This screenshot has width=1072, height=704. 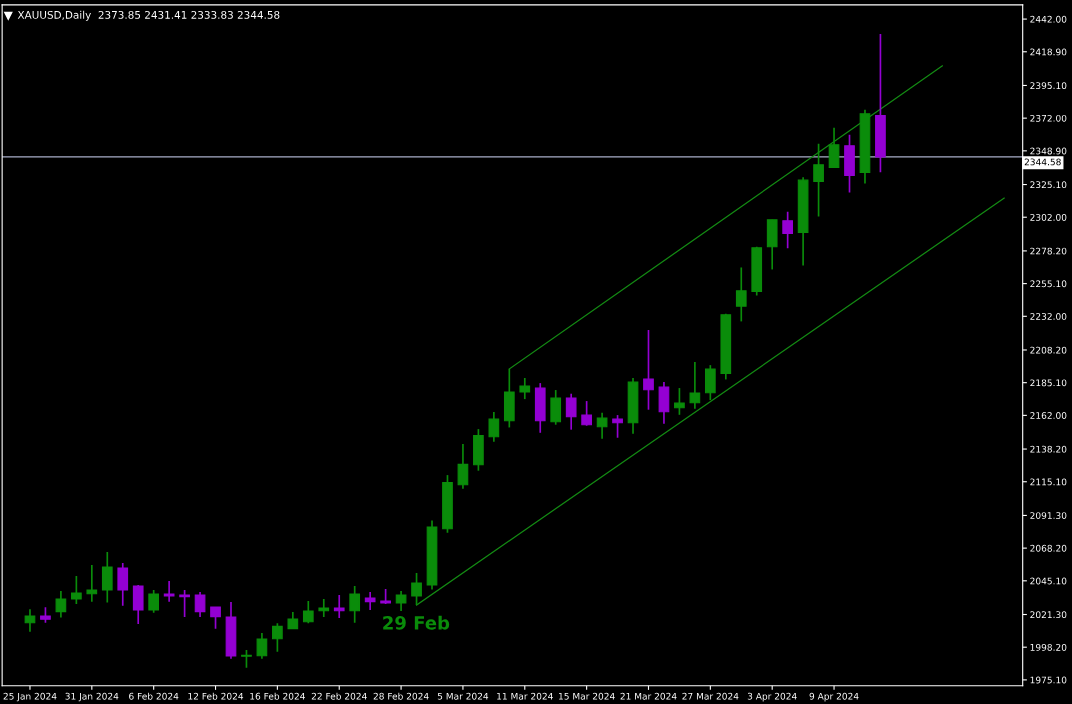 I want to click on y-tick-label: 2232.00, so click(x=1048, y=316).